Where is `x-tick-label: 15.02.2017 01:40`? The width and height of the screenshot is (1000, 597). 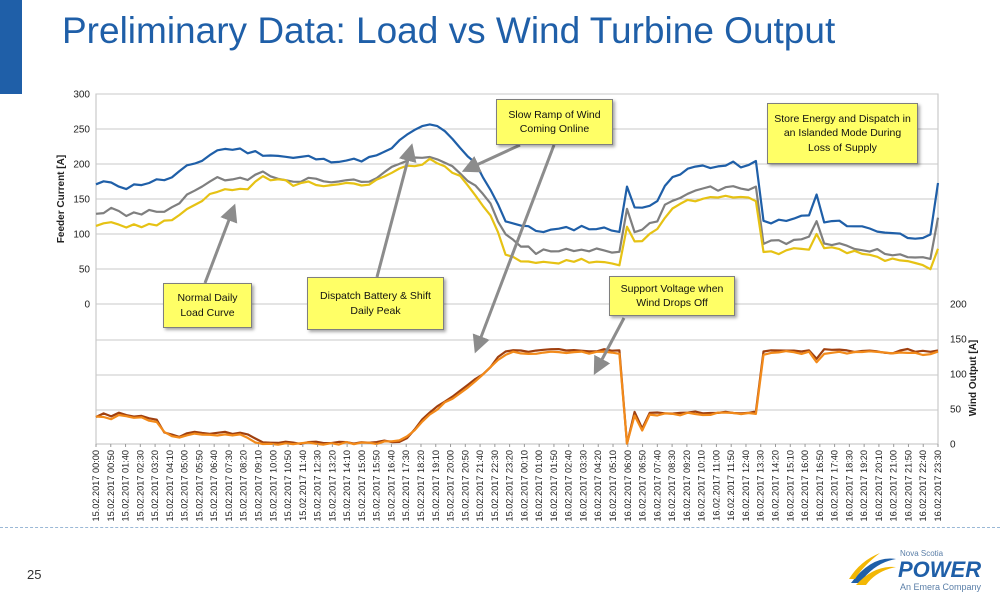 x-tick-label: 15.02.2017 01:40 is located at coordinates (126, 486).